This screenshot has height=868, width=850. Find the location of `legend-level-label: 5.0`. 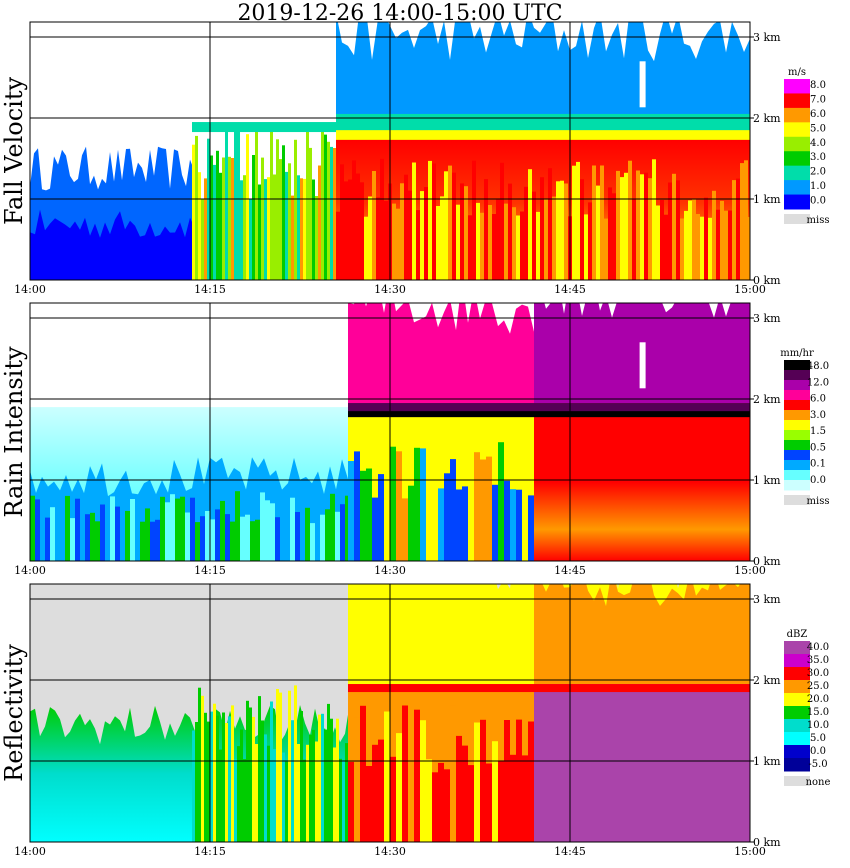

legend-level-label: 5.0 is located at coordinates (818, 738).